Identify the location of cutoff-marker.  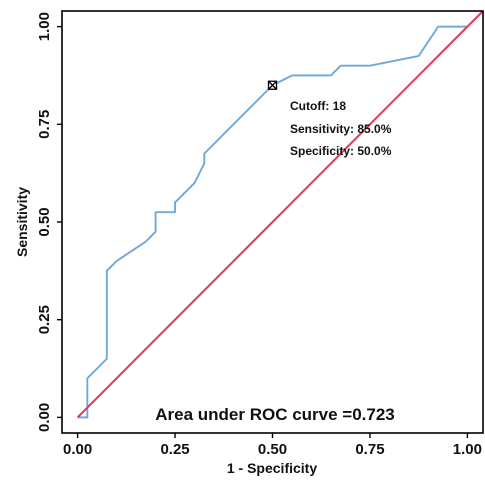
(272, 85).